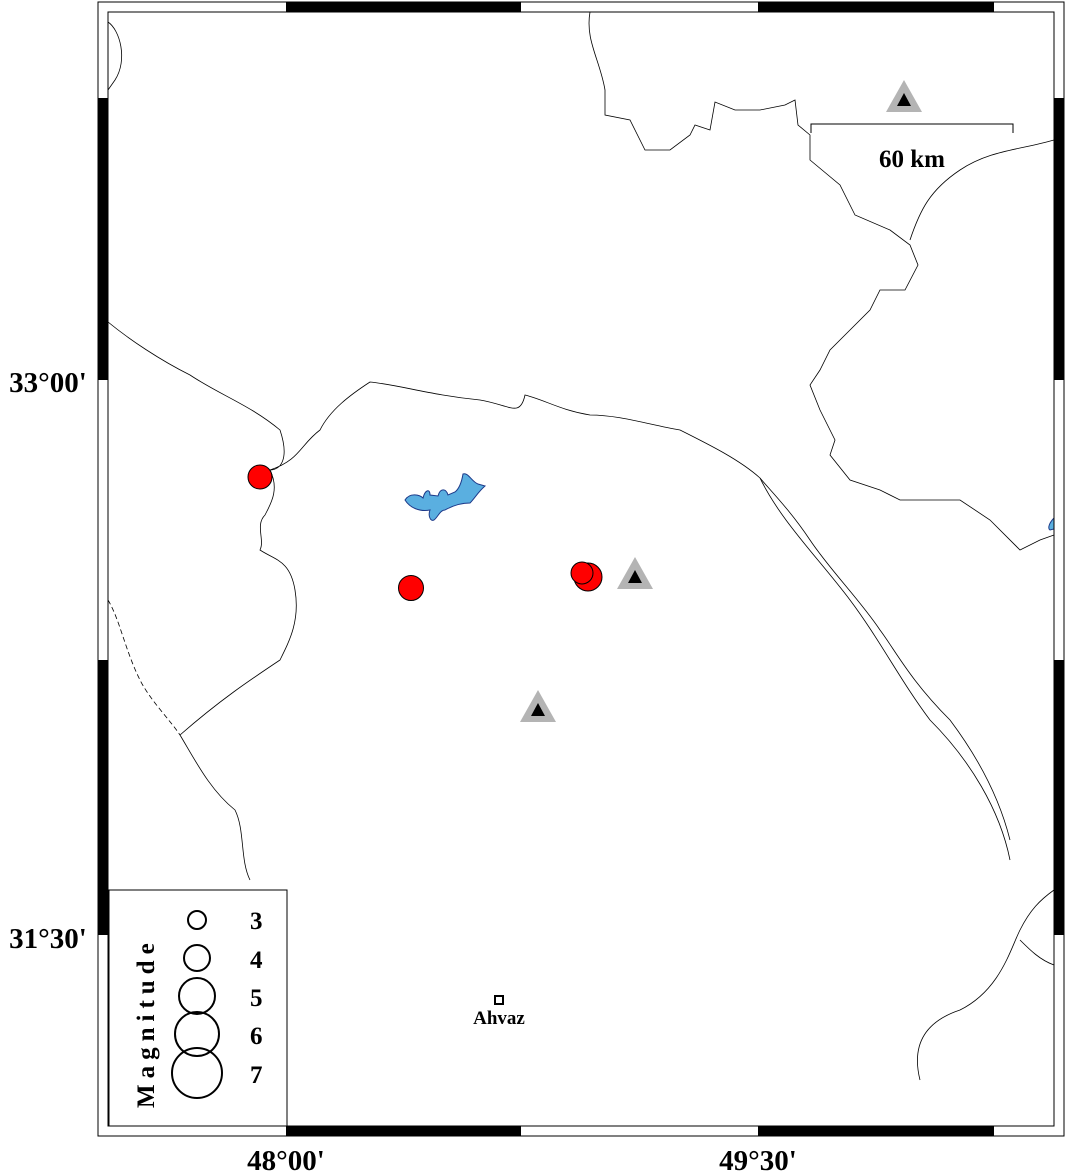 The width and height of the screenshot is (1066, 1175). Describe the element at coordinates (256, 1036) in the screenshot. I see `legend-label: 6` at that location.